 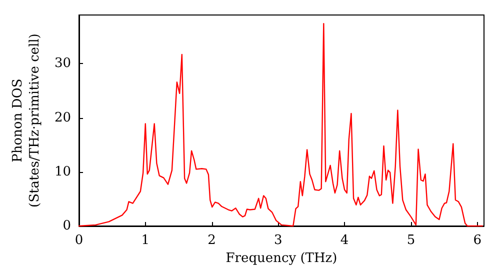 What do you see at coordinates (282, 258) in the screenshot?
I see `x-axis-title: Frequency (THz)` at bounding box center [282, 258].